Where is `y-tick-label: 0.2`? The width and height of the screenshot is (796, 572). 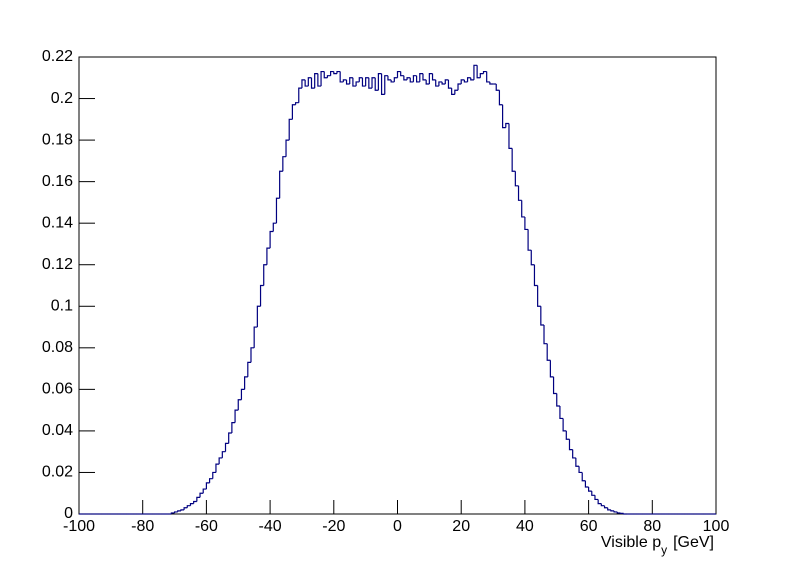 y-tick-label: 0.2 is located at coordinates (62, 98).